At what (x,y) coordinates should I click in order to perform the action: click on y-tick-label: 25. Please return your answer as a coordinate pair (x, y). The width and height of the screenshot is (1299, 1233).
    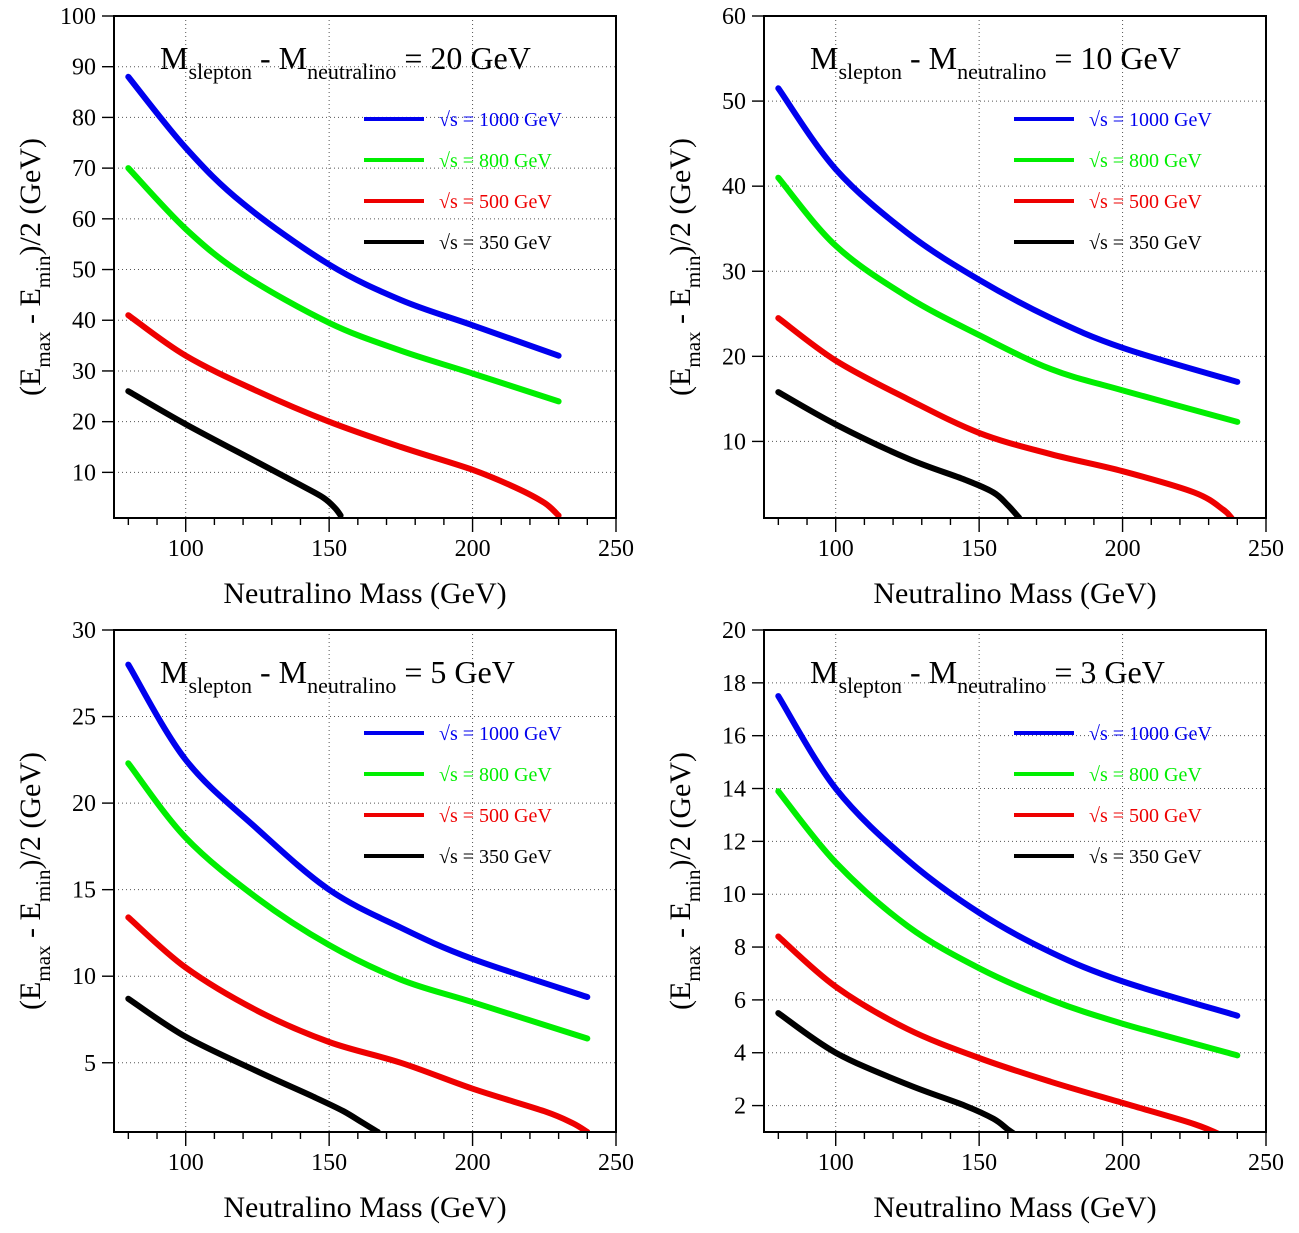
    Looking at the image, I should click on (84, 718).